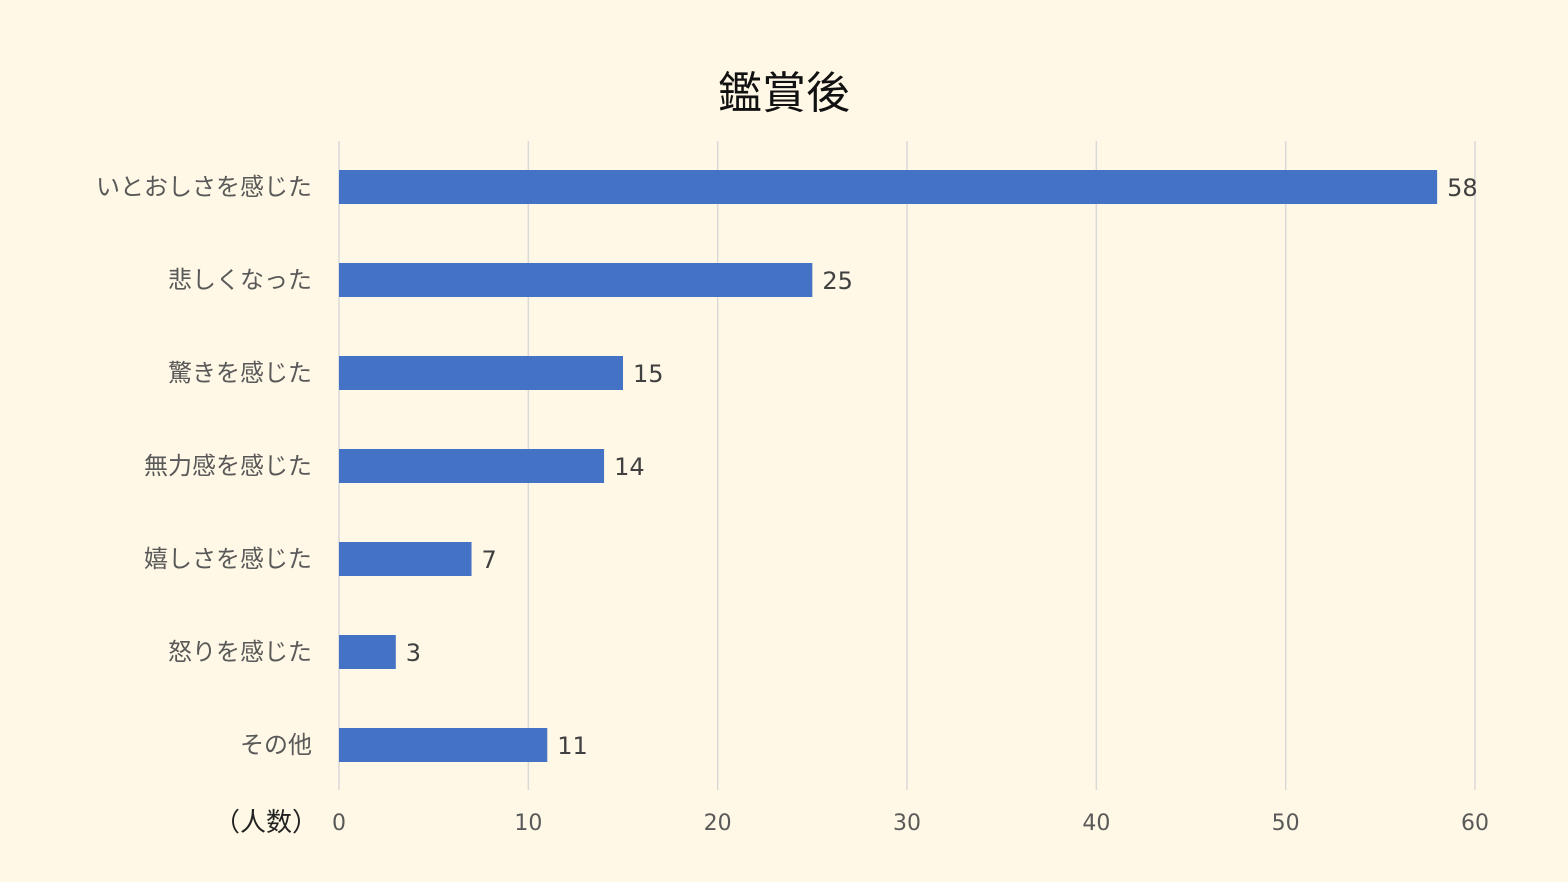 The image size is (1568, 882). Describe the element at coordinates (1462, 188) in the screenshot. I see `data-label: 58` at that location.